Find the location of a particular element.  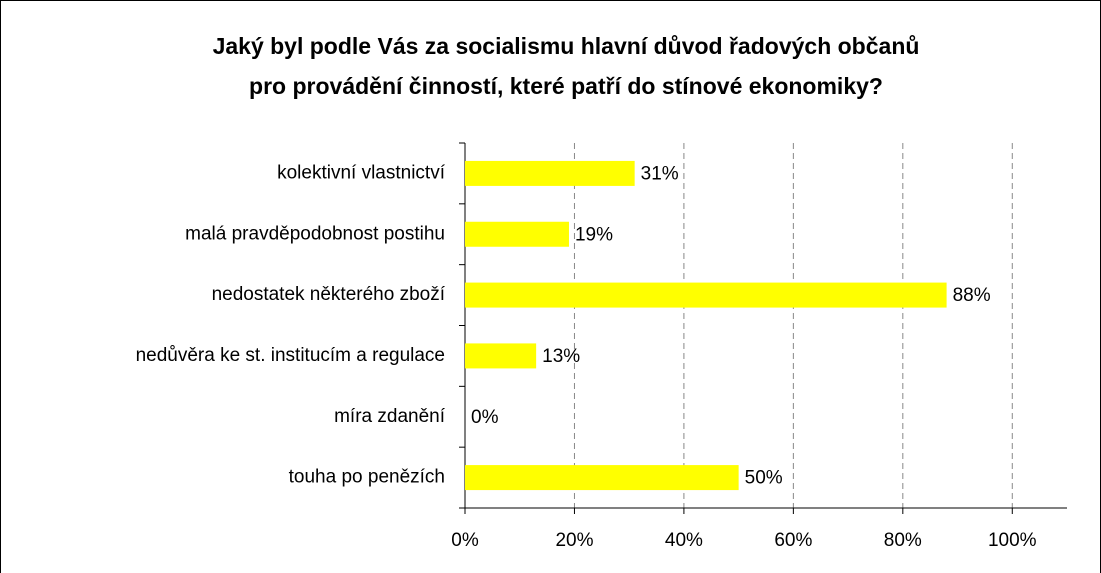

value-label: 13% is located at coordinates (561, 356).